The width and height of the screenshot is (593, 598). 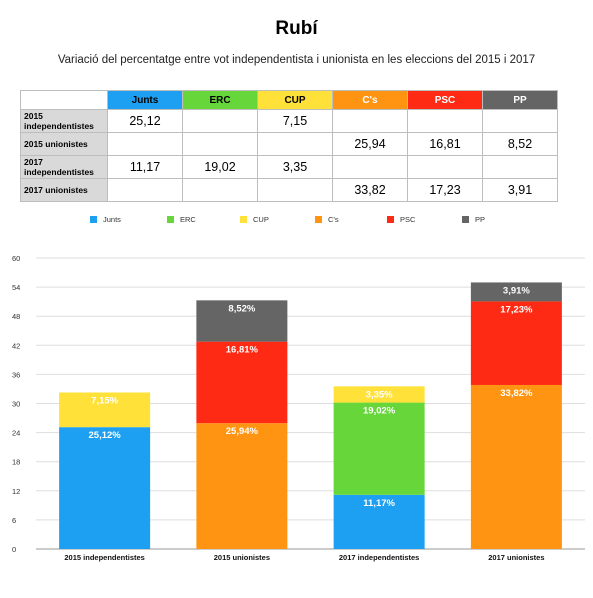 What do you see at coordinates (188, 219) in the screenshot?
I see `legend-label: ERC` at bounding box center [188, 219].